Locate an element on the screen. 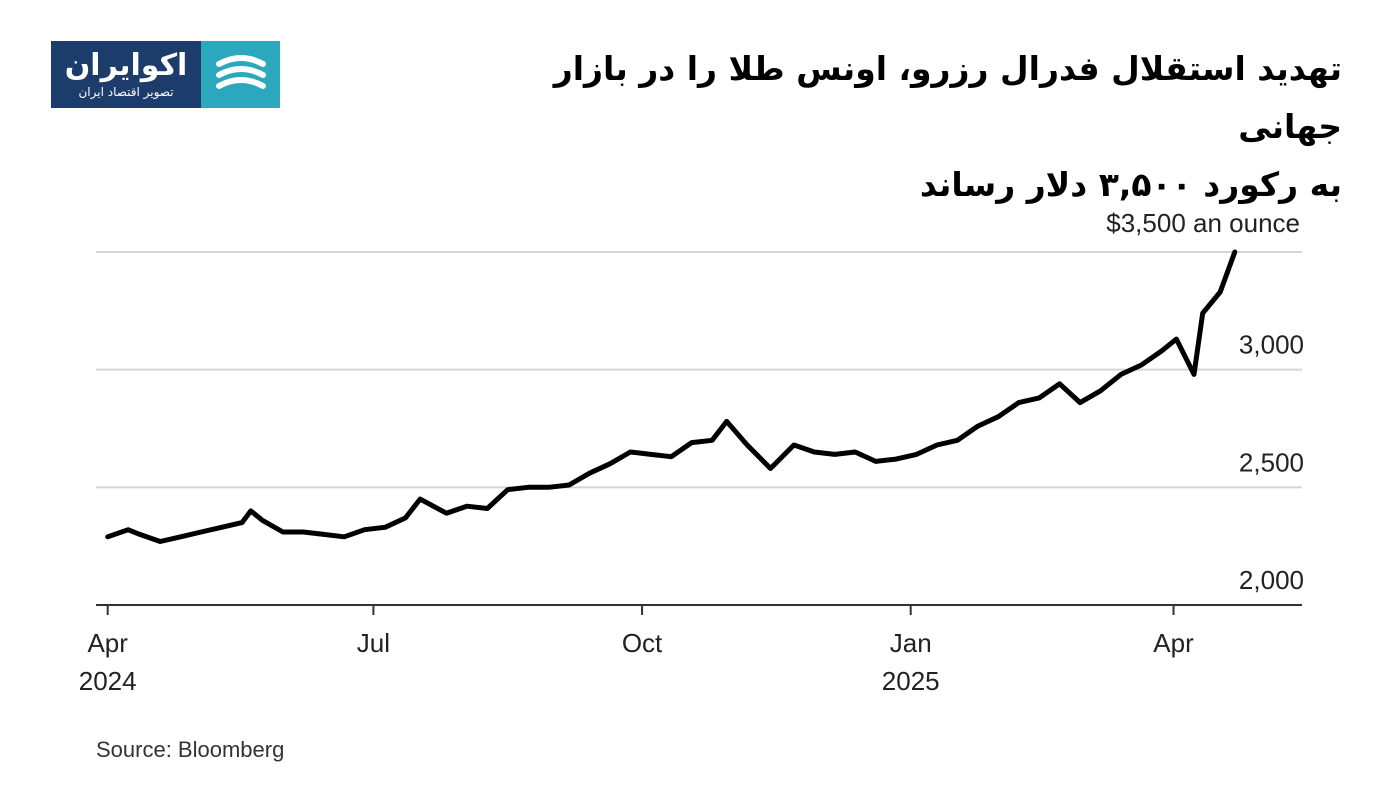  title-line-2: به رکورد ۳,۵۰۰ دلار رساند is located at coordinates (1130, 184).